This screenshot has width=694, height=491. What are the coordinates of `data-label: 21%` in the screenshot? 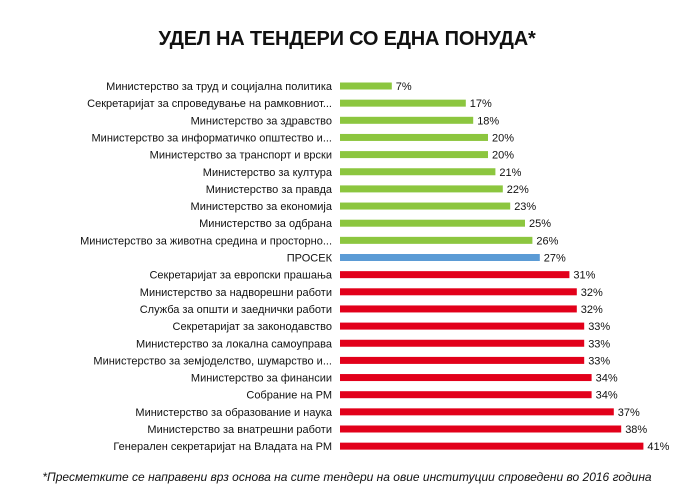 It's located at (510, 173).